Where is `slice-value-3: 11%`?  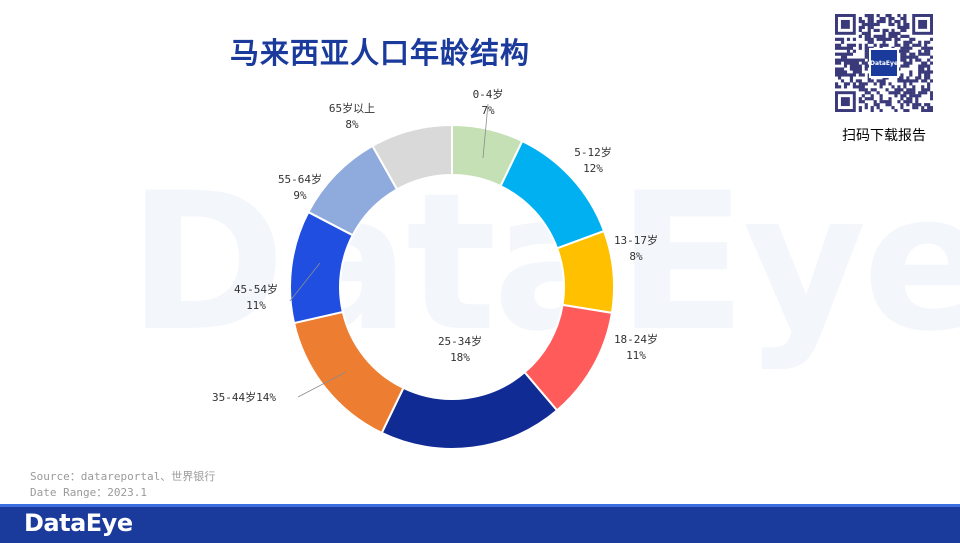 slice-value-3: 11% is located at coordinates (636, 355).